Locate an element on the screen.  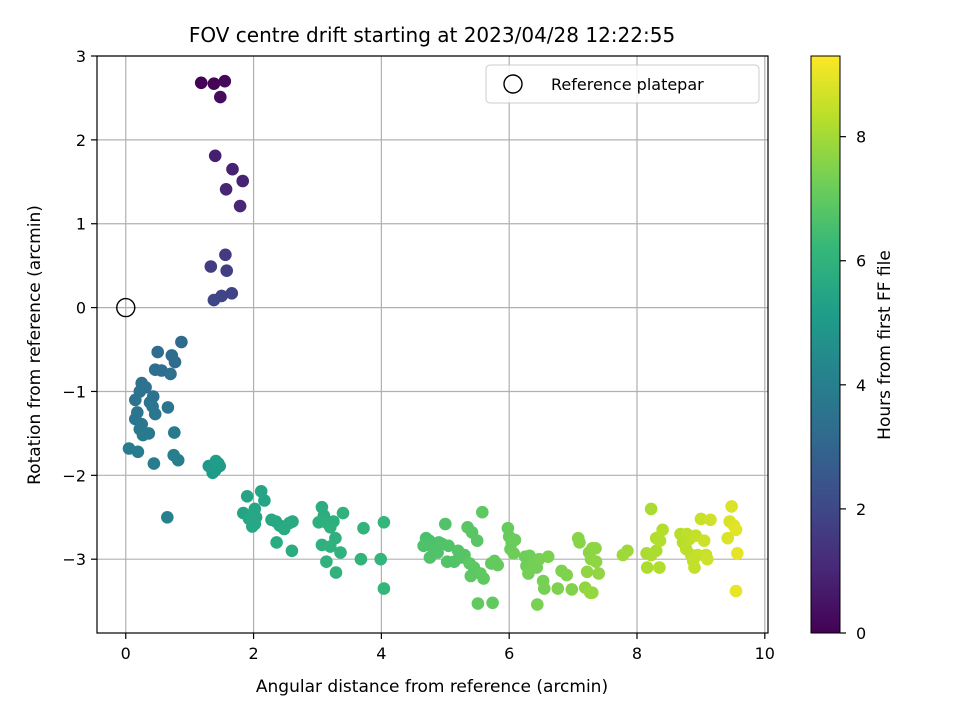
y-tick-label: −1 is located at coordinates (74, 391).